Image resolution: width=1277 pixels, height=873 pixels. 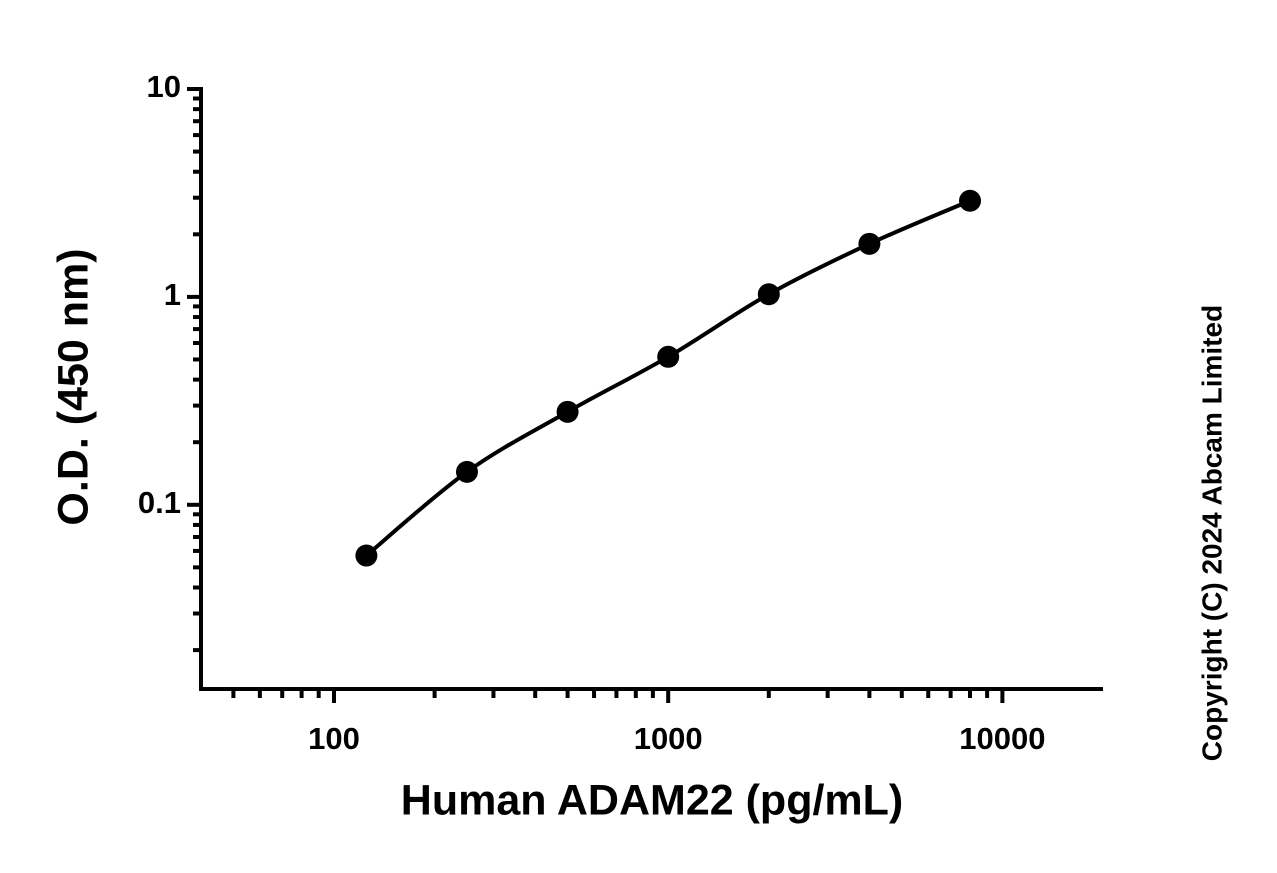 What do you see at coordinates (668, 738) in the screenshot?
I see `x-tick-label: 1000` at bounding box center [668, 738].